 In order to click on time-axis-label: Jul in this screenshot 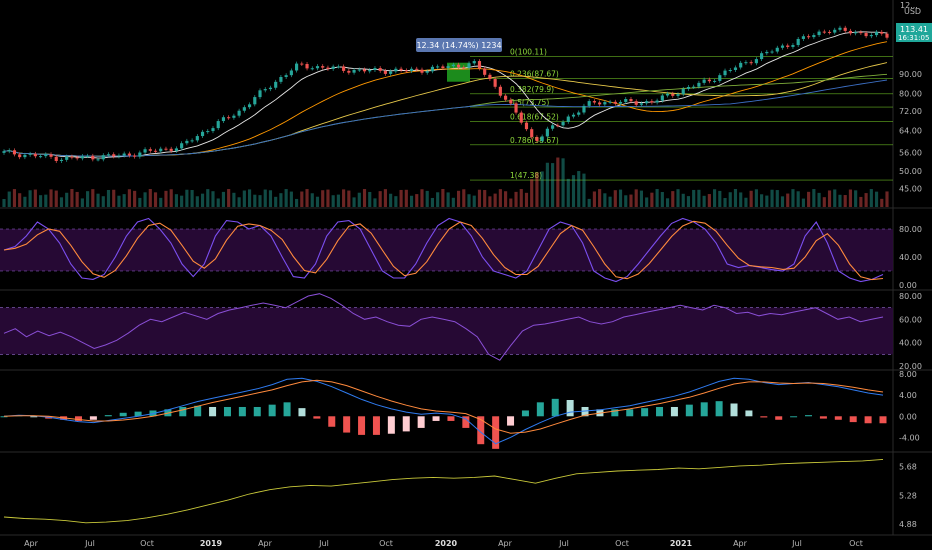, I will do `click(796, 543)`.